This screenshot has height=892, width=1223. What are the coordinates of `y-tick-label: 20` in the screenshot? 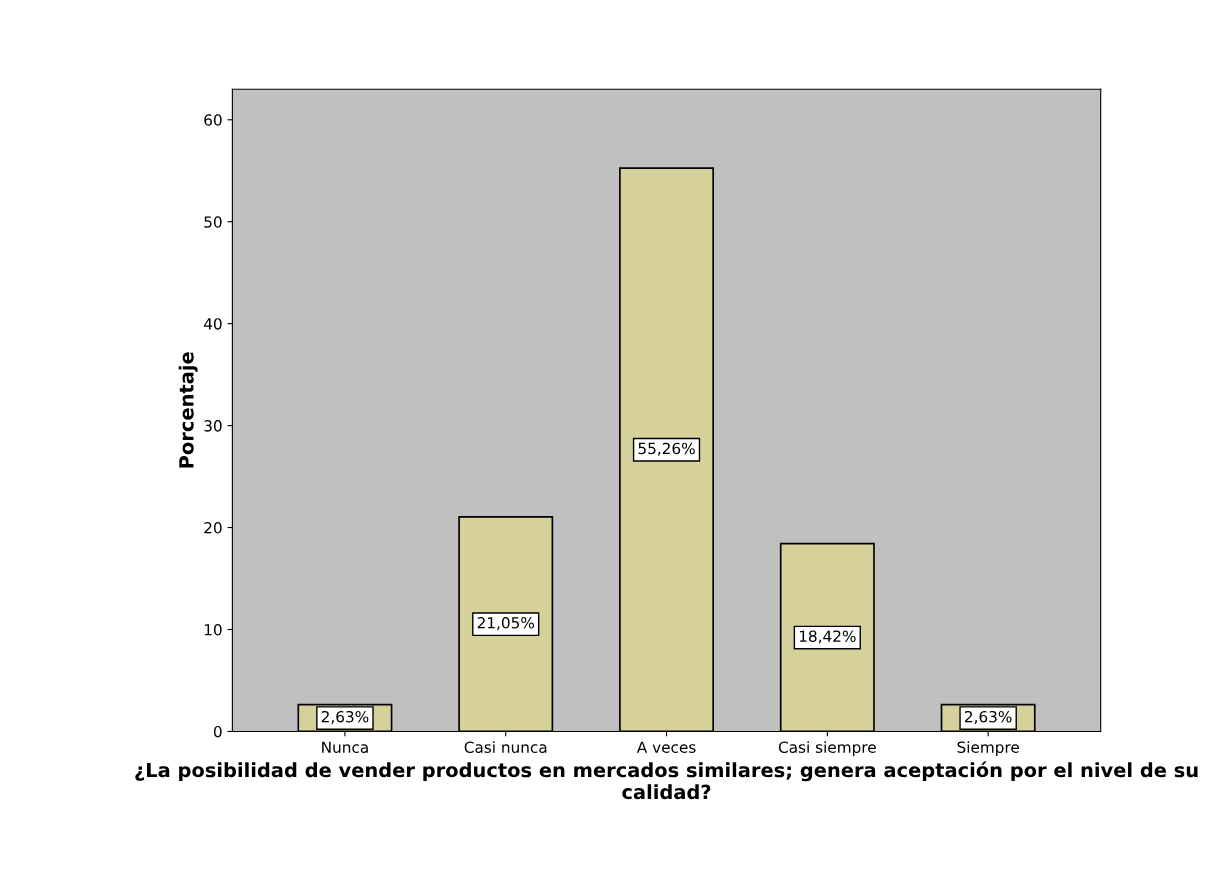 It's located at (213, 528).